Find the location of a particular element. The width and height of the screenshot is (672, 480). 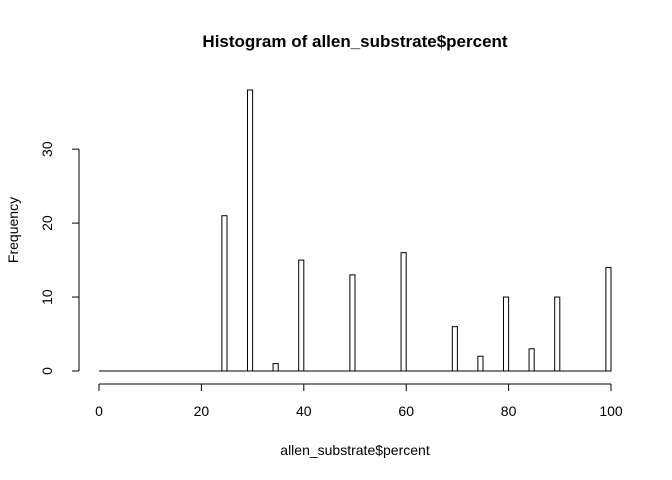

y-axis-label: Frequency is located at coordinates (13, 230).